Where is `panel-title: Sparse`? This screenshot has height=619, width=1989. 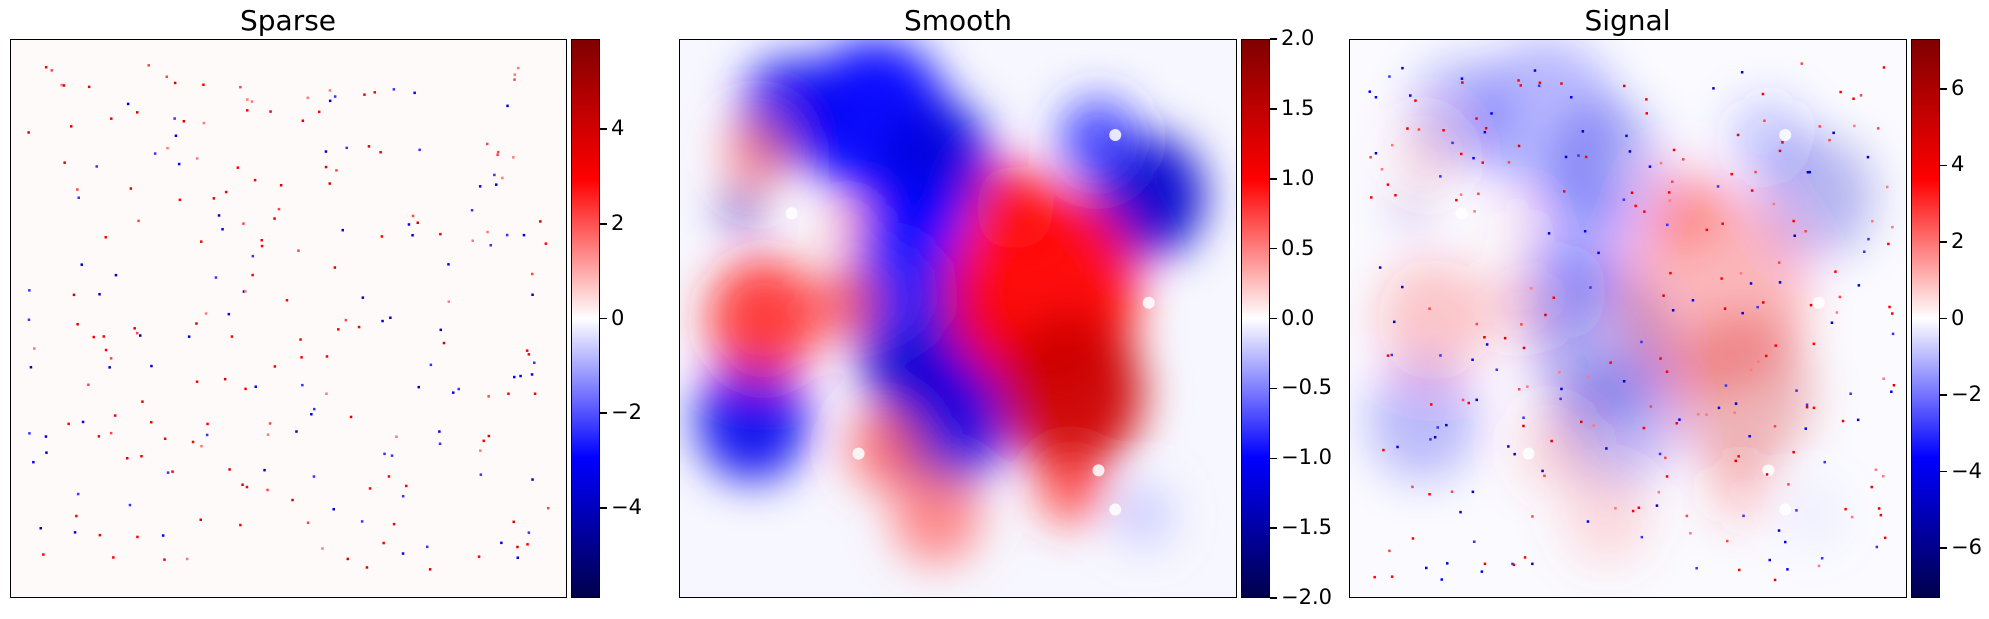
panel-title: Sparse is located at coordinates (288, 20).